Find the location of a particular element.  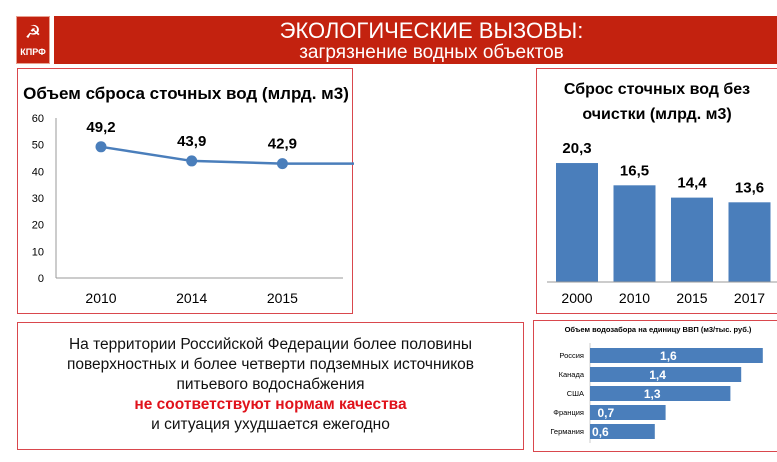

category-label: США is located at coordinates (575, 393).